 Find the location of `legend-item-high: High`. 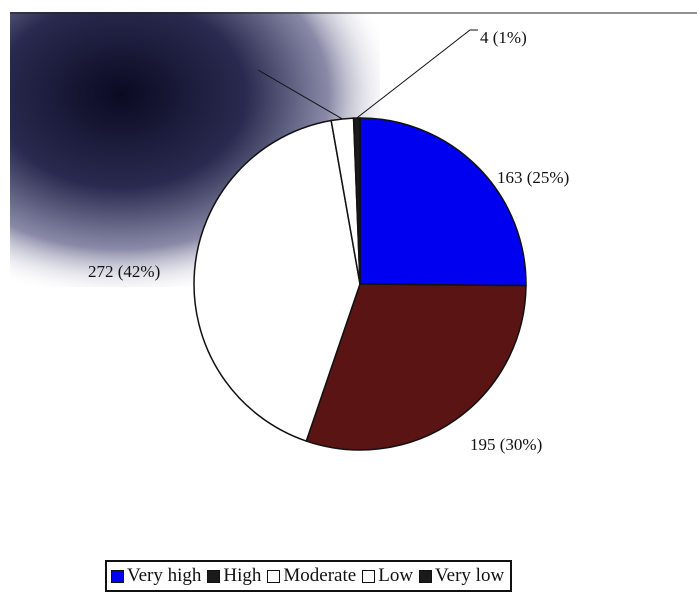

legend-item-high: High is located at coordinates (234, 576).